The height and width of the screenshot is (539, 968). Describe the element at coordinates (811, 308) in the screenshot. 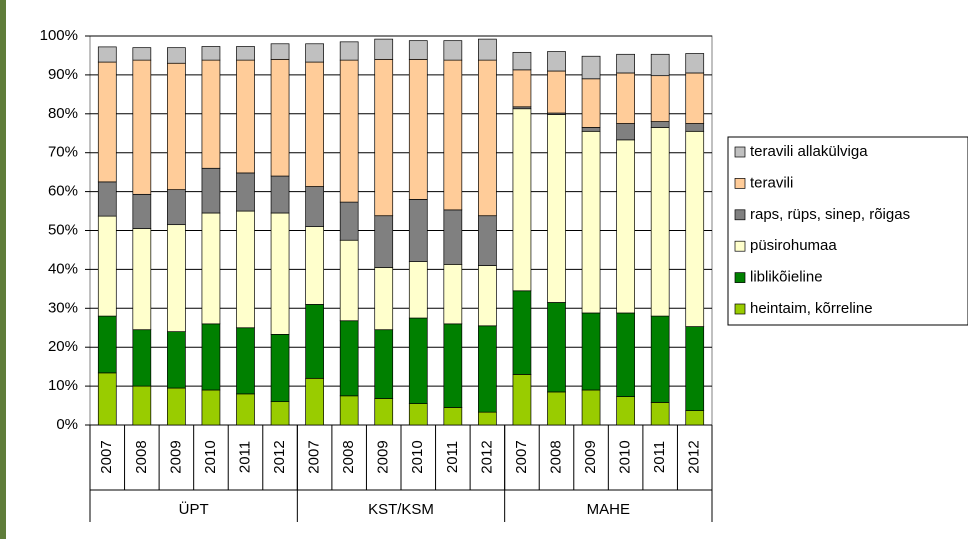

I see `legend-label: heintaim, kõrreline` at that location.